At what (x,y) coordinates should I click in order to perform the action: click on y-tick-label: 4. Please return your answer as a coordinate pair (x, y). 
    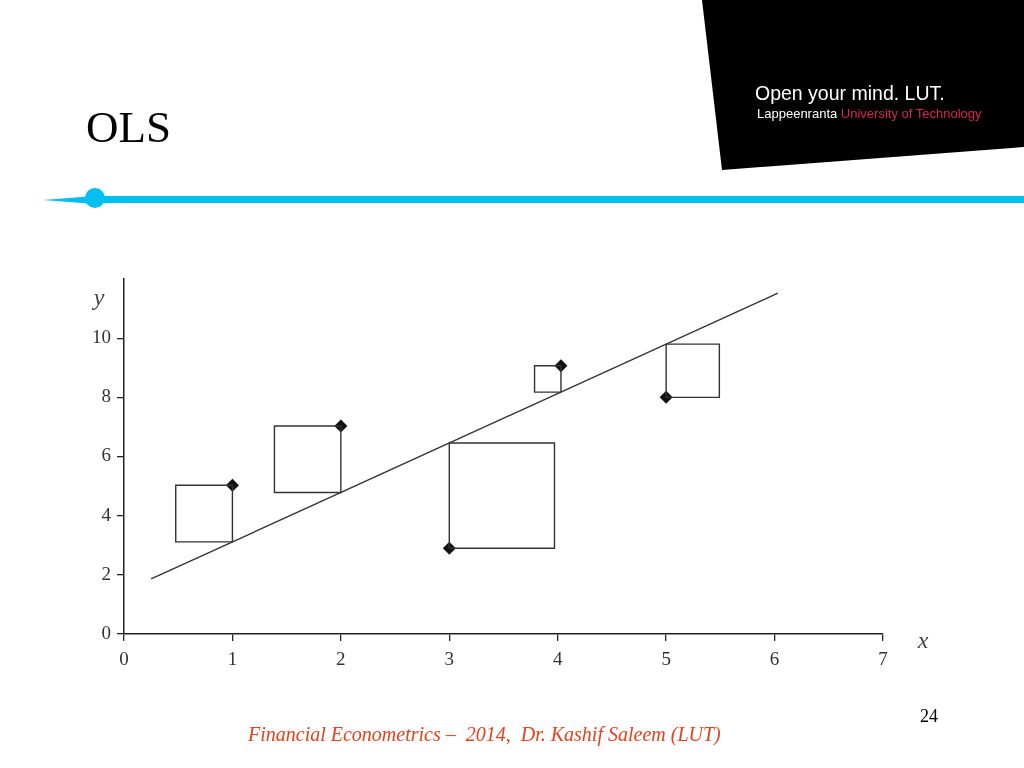
    Looking at the image, I should click on (106, 514).